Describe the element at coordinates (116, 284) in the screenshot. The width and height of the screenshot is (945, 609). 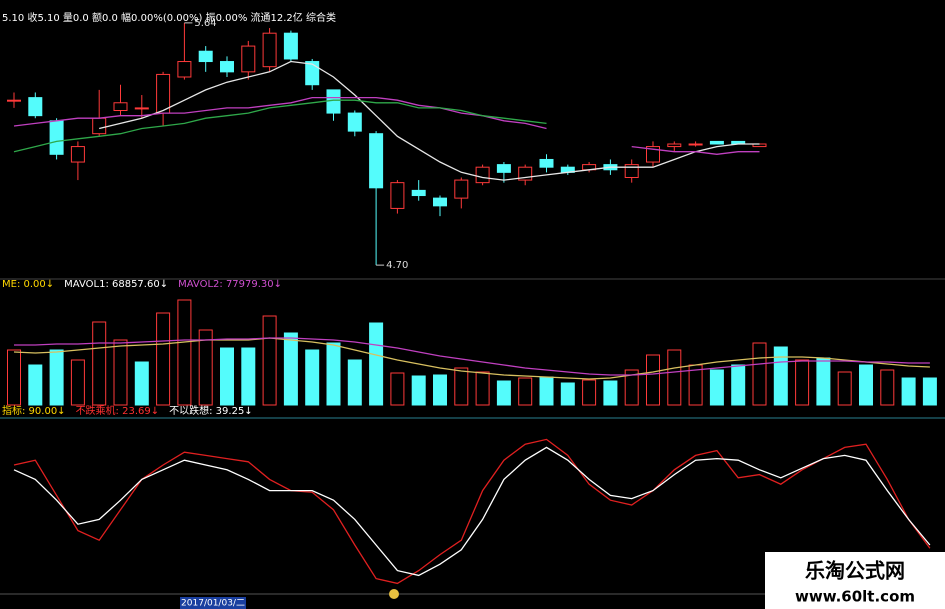
I see `header-text: MAVOL1: 68857.60↓` at that location.